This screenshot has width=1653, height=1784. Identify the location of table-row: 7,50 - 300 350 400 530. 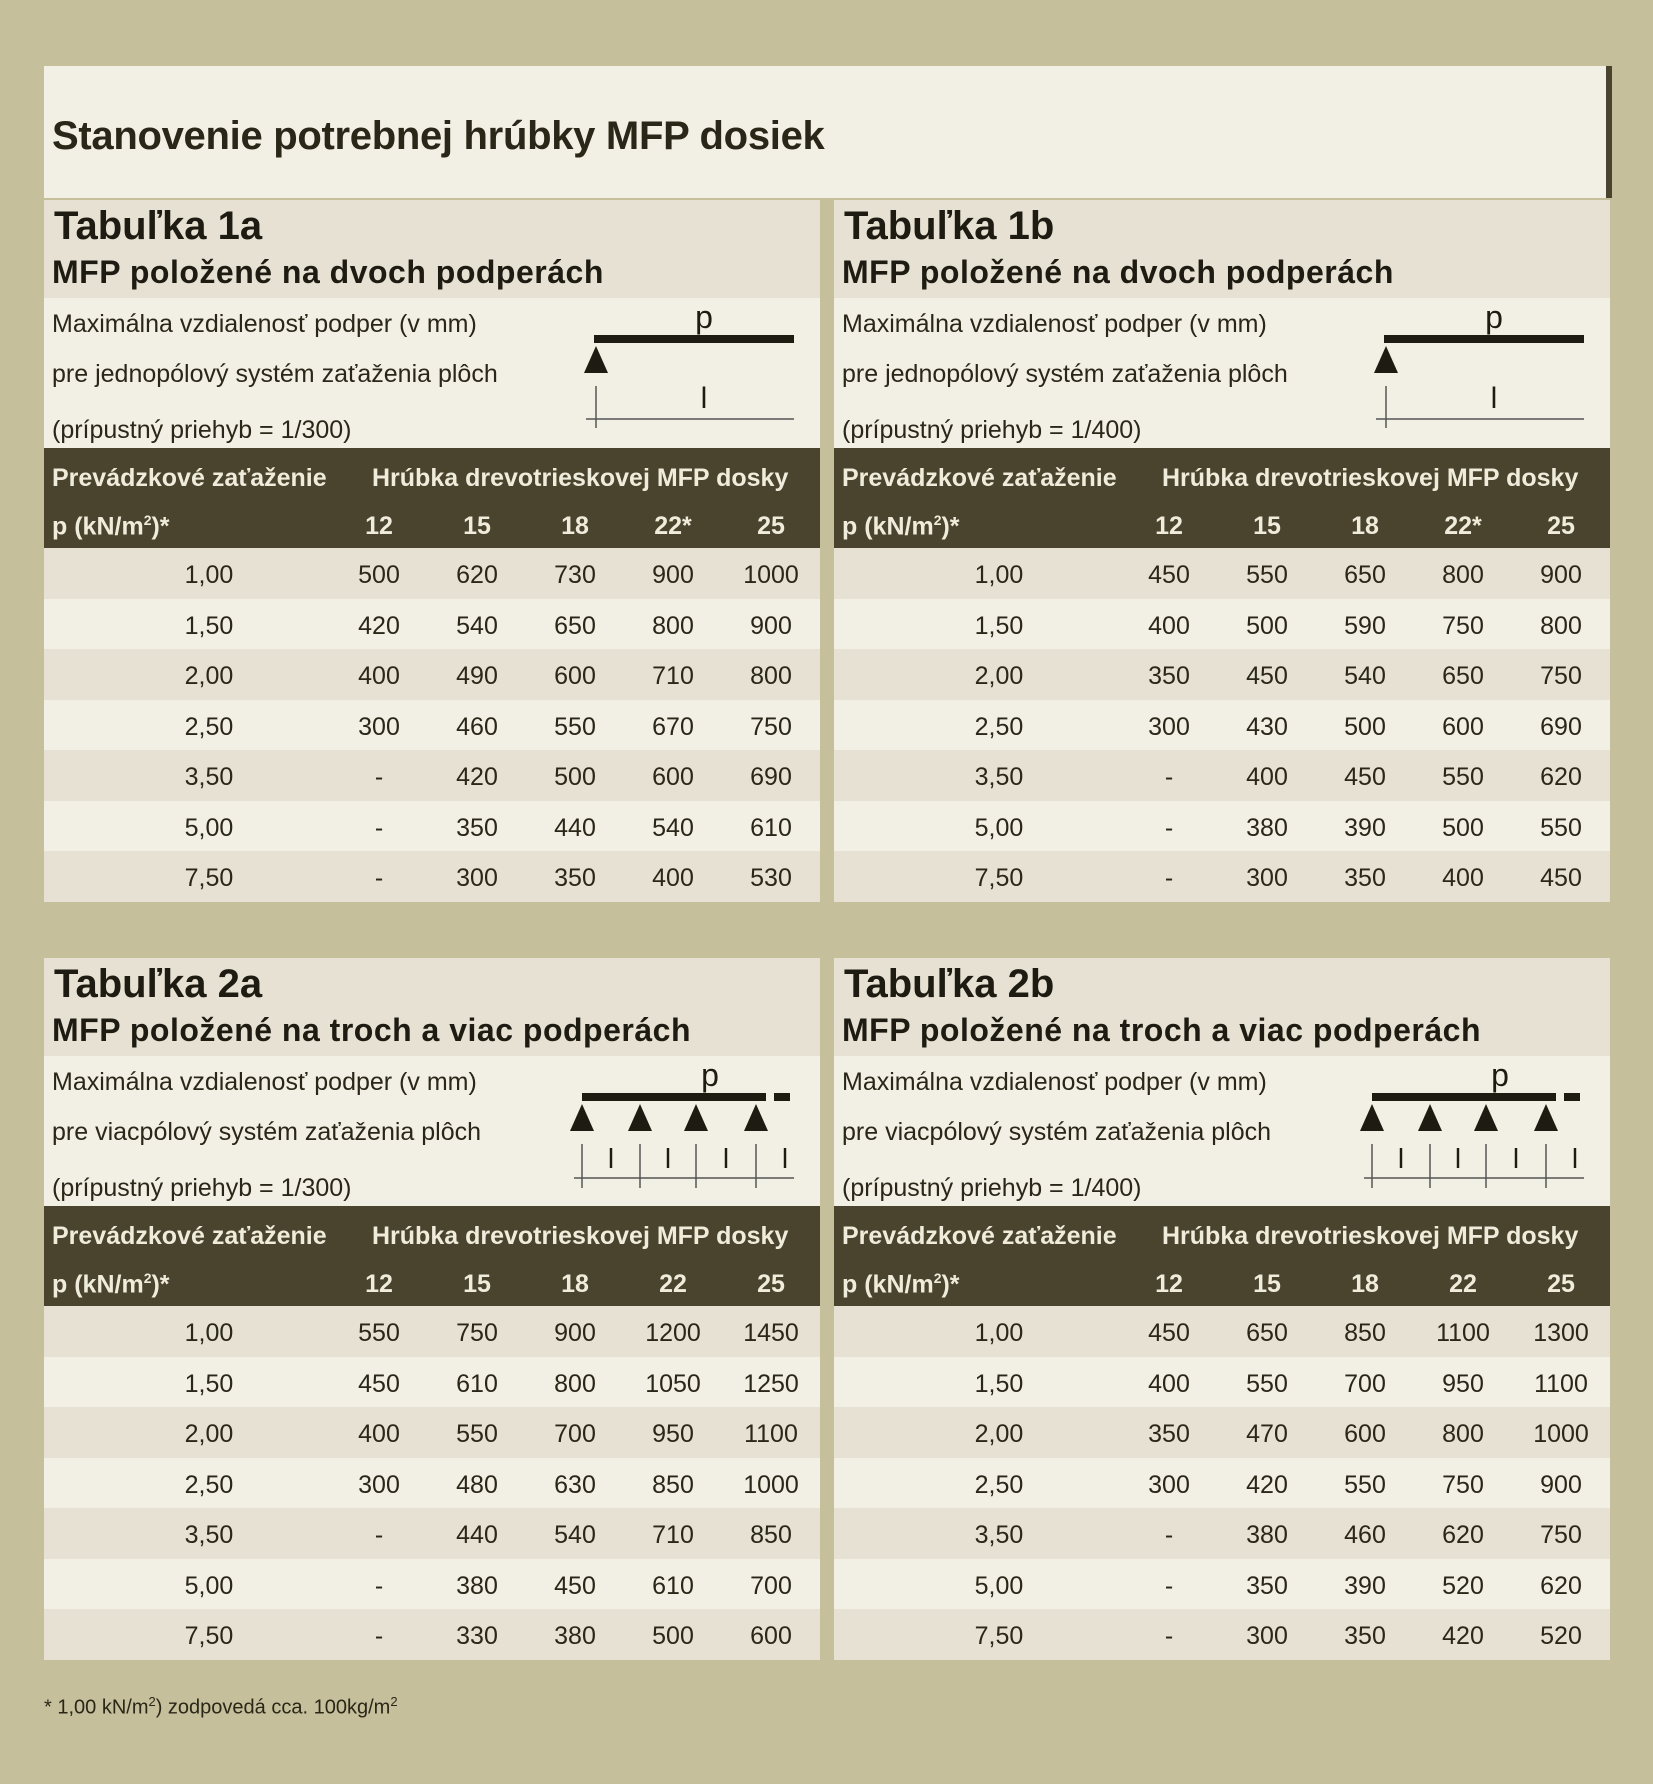
(432, 876).